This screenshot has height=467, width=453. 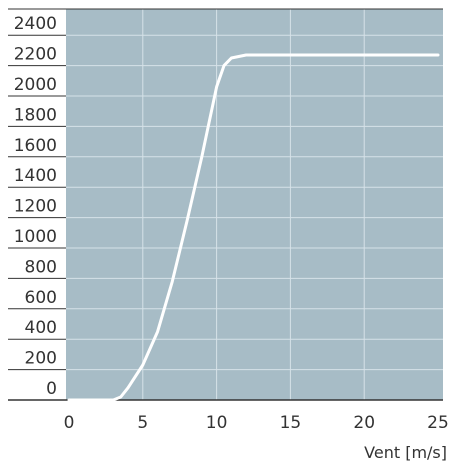 I want to click on x-tick-label: 0, so click(x=69, y=423).